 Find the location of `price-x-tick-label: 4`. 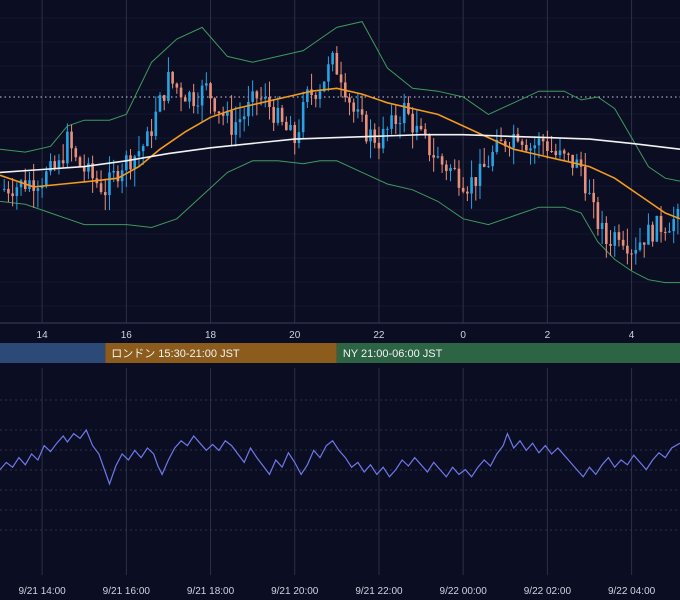

price-x-tick-label: 4 is located at coordinates (632, 335).